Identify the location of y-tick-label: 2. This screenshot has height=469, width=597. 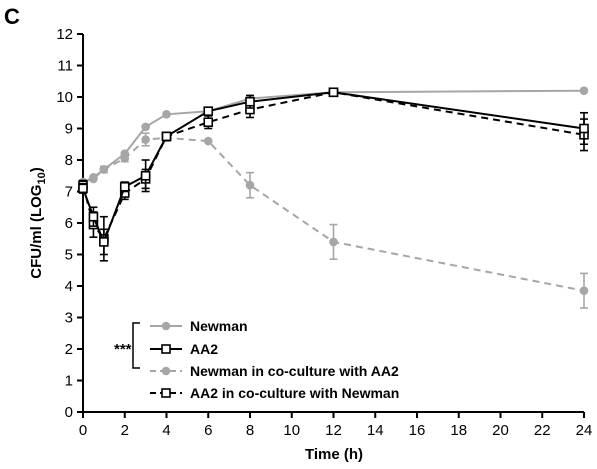
(69, 349).